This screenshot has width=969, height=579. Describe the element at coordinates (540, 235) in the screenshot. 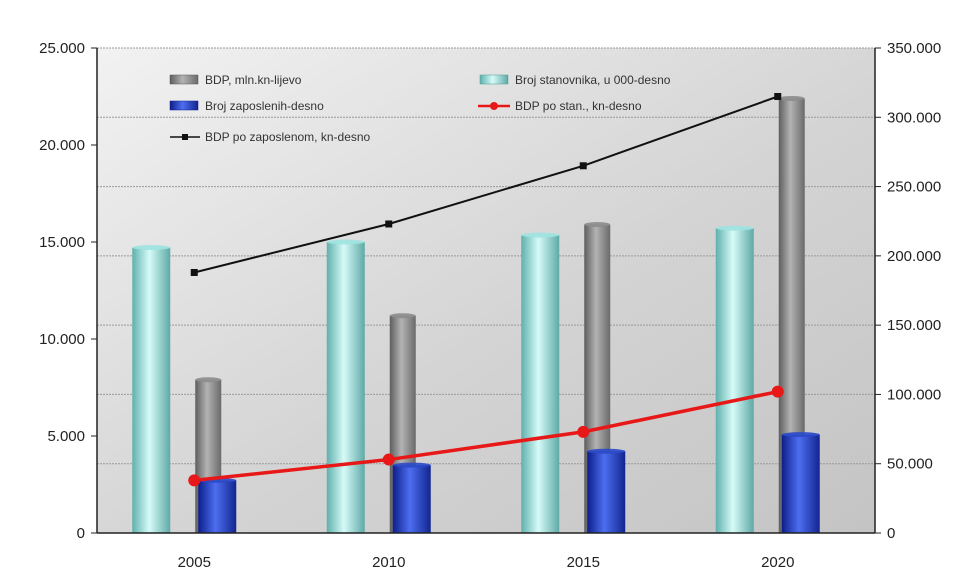

I see `bar-top-broj-stanovnika-u-000-desno-2015` at that location.